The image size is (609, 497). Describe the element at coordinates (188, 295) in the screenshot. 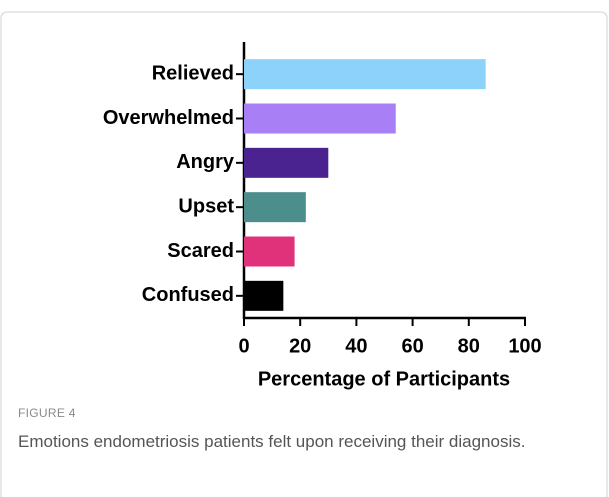

I see `y-tick-label: Confused` at that location.